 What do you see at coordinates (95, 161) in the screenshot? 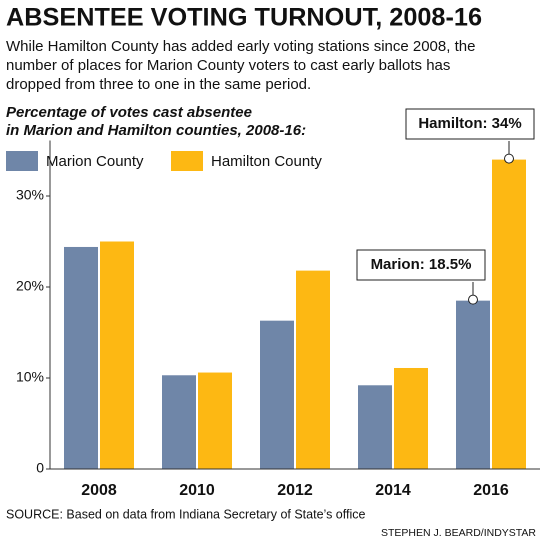
I see `legend-label: Marion County` at bounding box center [95, 161].